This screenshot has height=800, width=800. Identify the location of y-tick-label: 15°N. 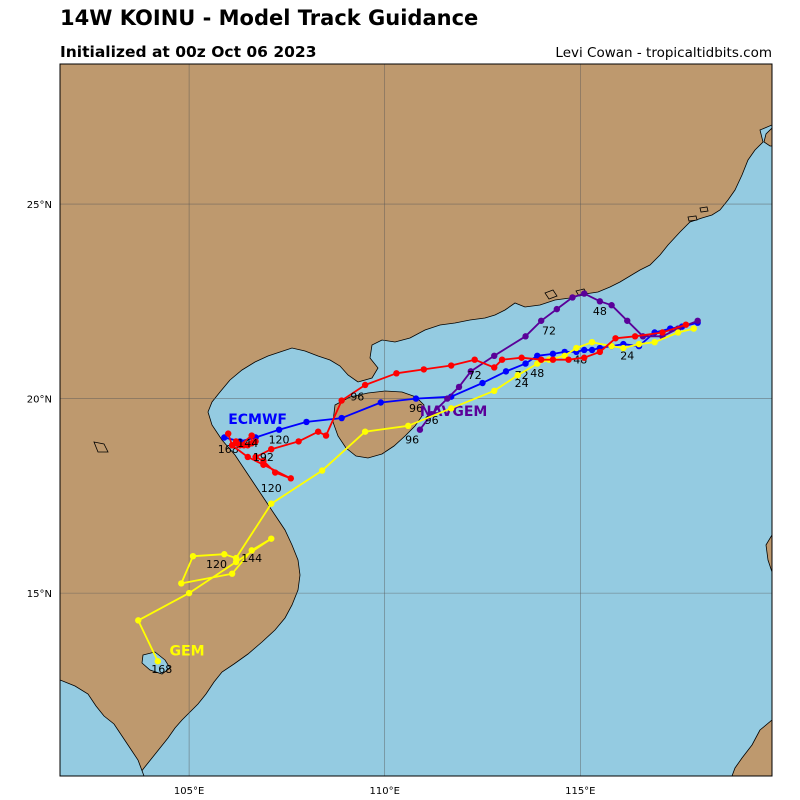
(39, 594).